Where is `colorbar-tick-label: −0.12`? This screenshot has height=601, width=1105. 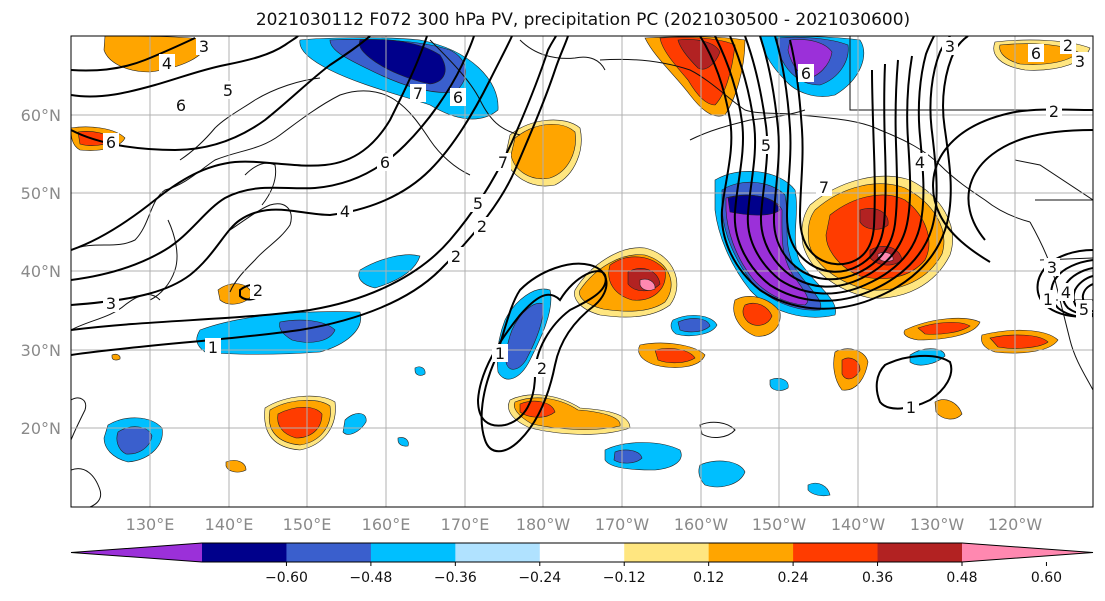
colorbar-tick-label: −0.12 is located at coordinates (624, 578).